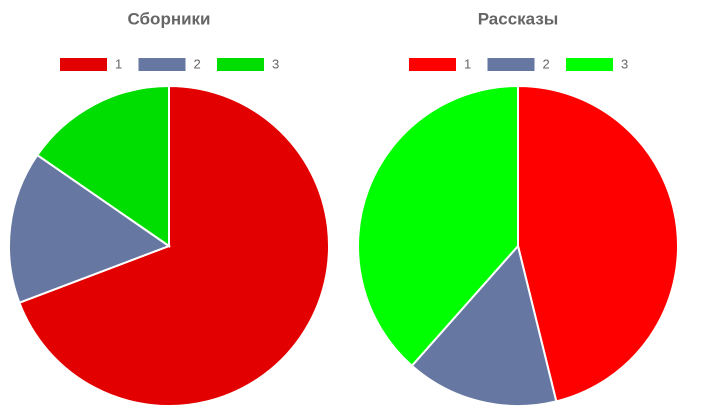 This screenshot has height=411, width=701. I want to click on chart-title: Сборники, so click(169, 18).